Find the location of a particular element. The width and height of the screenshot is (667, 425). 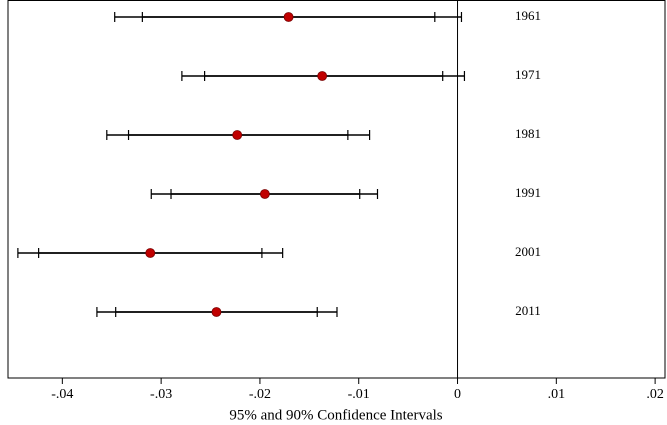

x-tick-label: -.04 is located at coordinates (62, 394).